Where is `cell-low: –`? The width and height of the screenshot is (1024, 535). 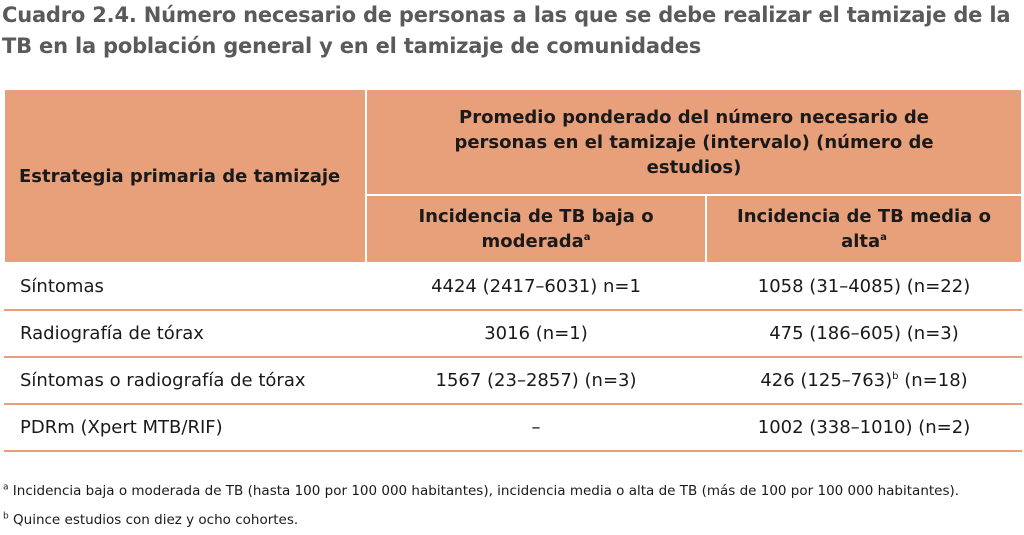
cell-low: – is located at coordinates (536, 428).